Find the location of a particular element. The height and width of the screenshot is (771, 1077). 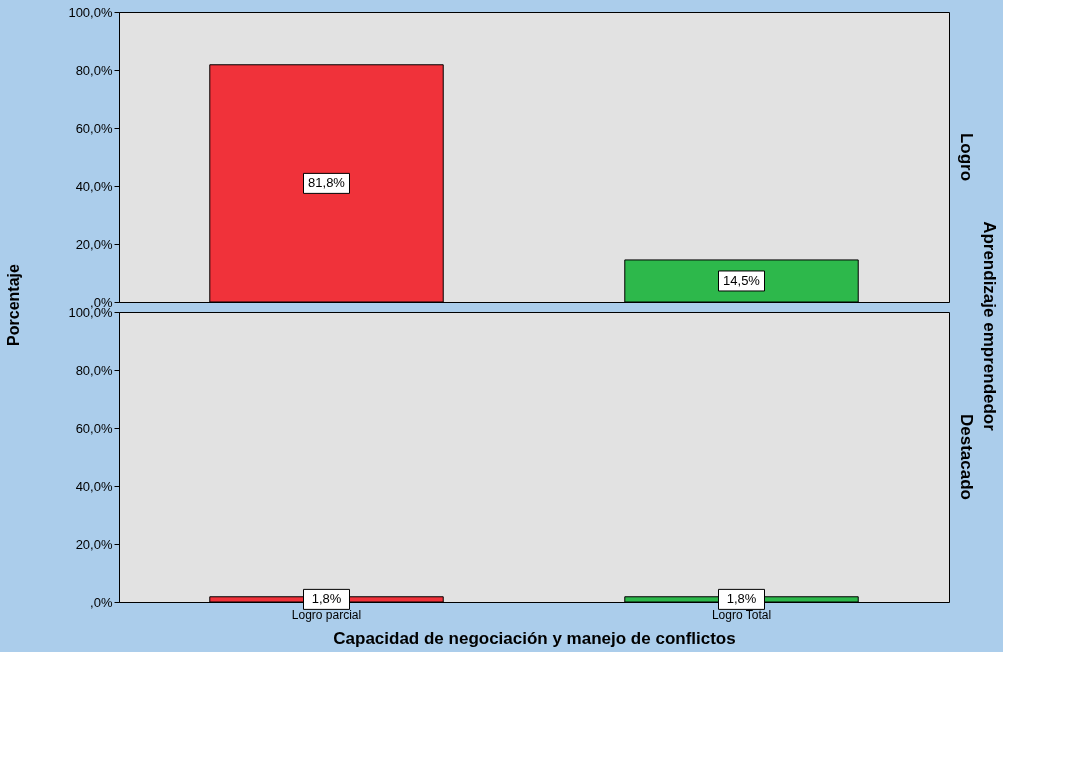

text: Aprendizaje emprendedor is located at coordinates (989, 326).